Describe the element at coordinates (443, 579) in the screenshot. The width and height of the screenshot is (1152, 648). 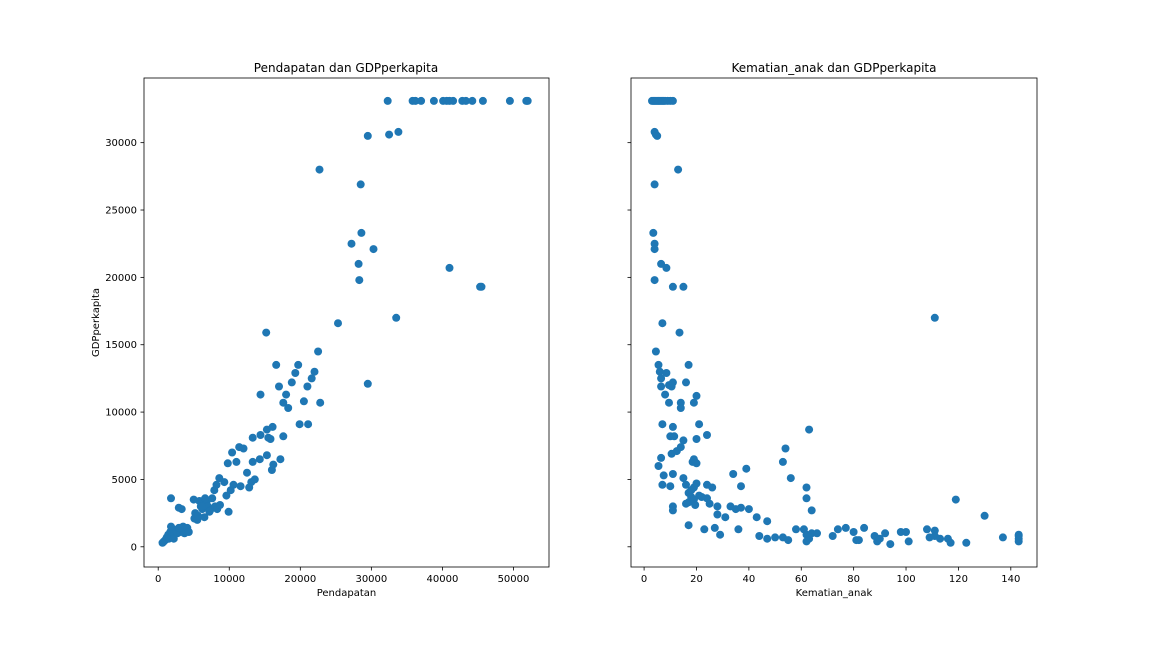
I see `x-tick-label: 40000` at that location.